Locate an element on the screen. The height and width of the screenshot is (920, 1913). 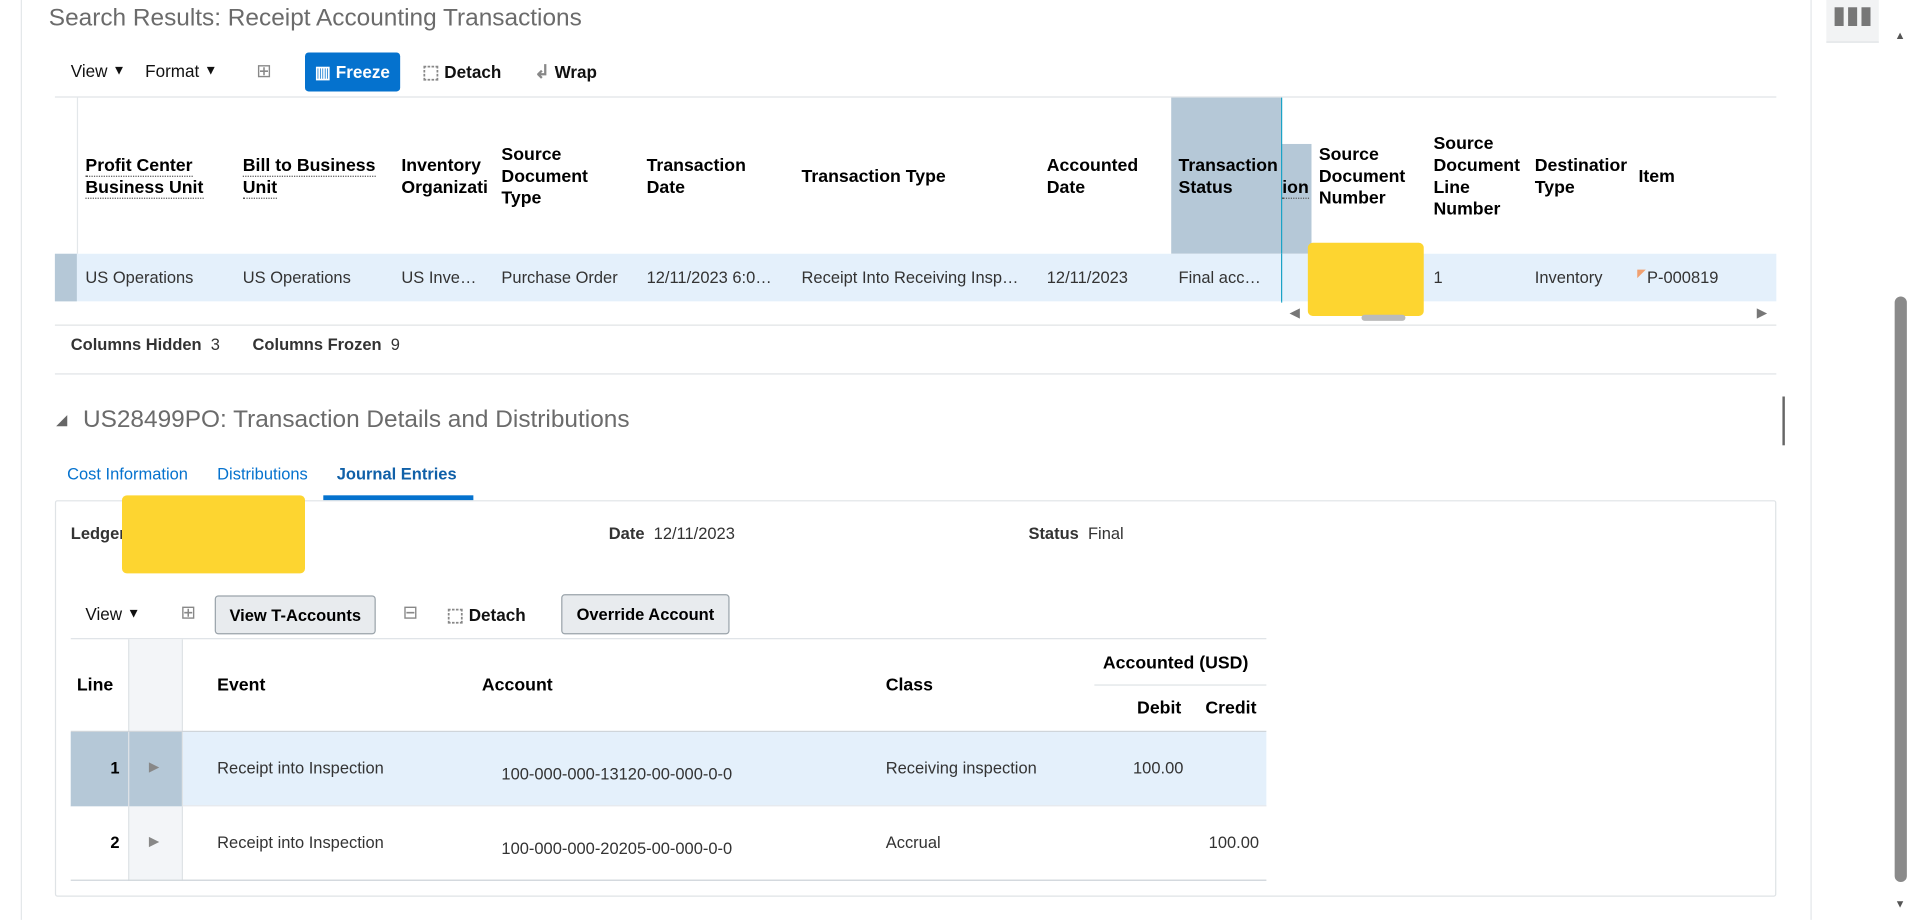
cell-line: 1 is located at coordinates (115, 768).